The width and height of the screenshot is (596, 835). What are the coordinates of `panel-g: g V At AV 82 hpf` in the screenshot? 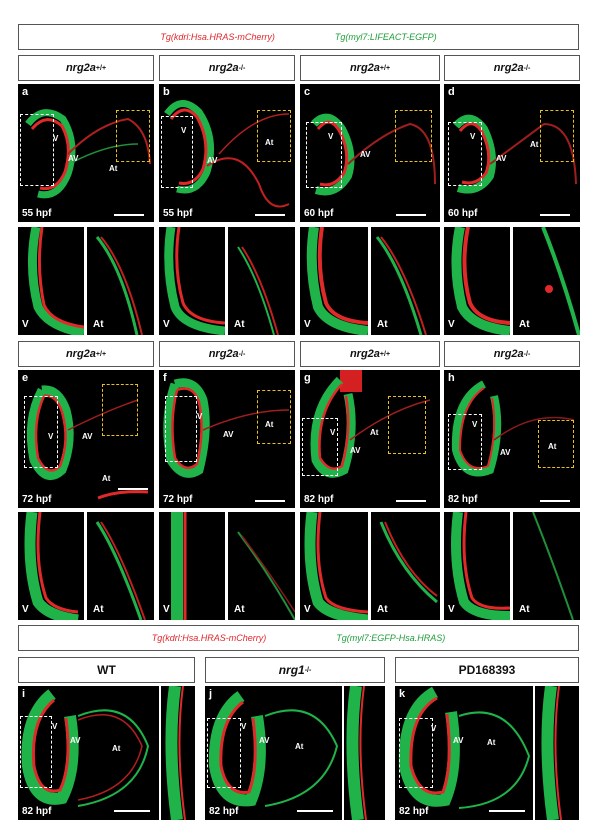 It's located at (370, 439).